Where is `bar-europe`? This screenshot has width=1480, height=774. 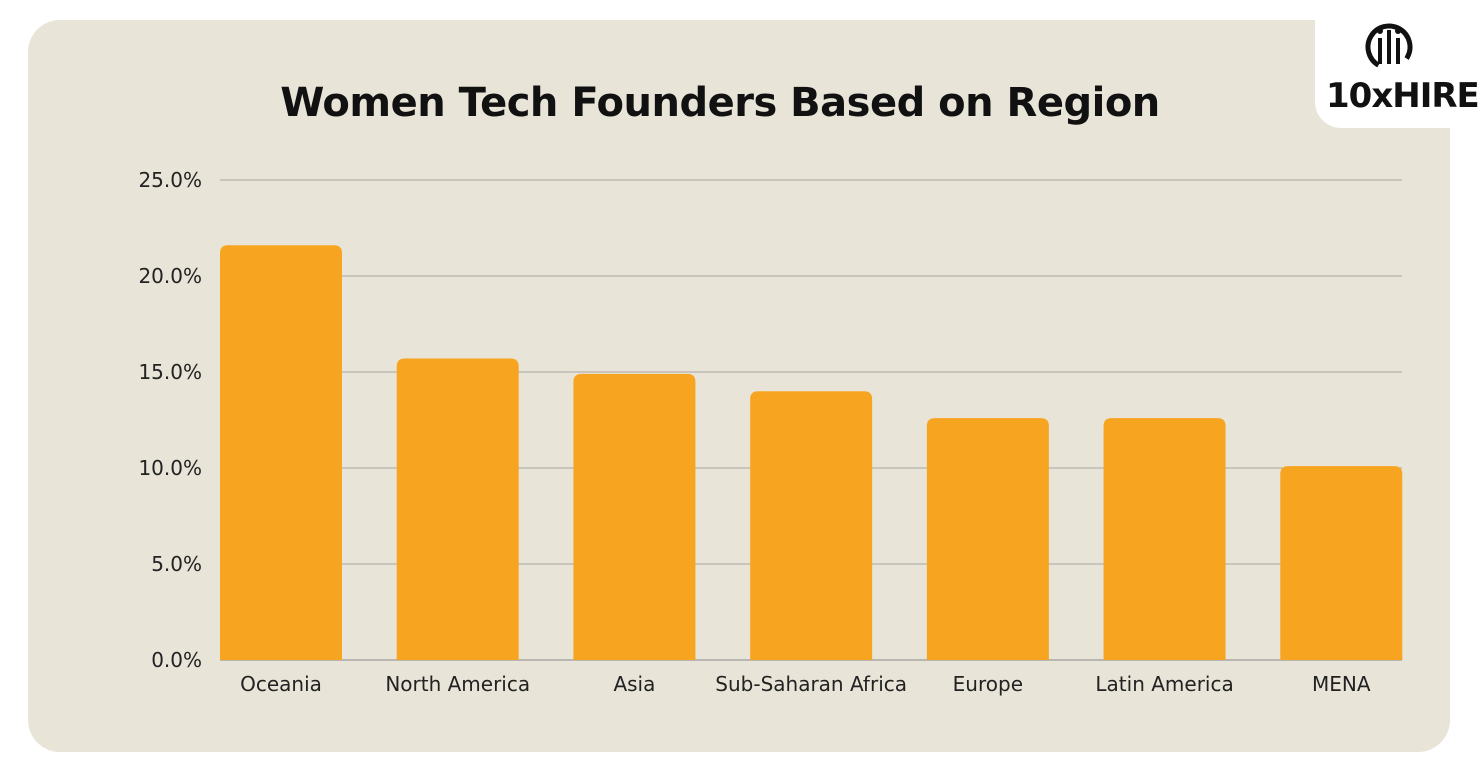
bar-europe is located at coordinates (987, 539).